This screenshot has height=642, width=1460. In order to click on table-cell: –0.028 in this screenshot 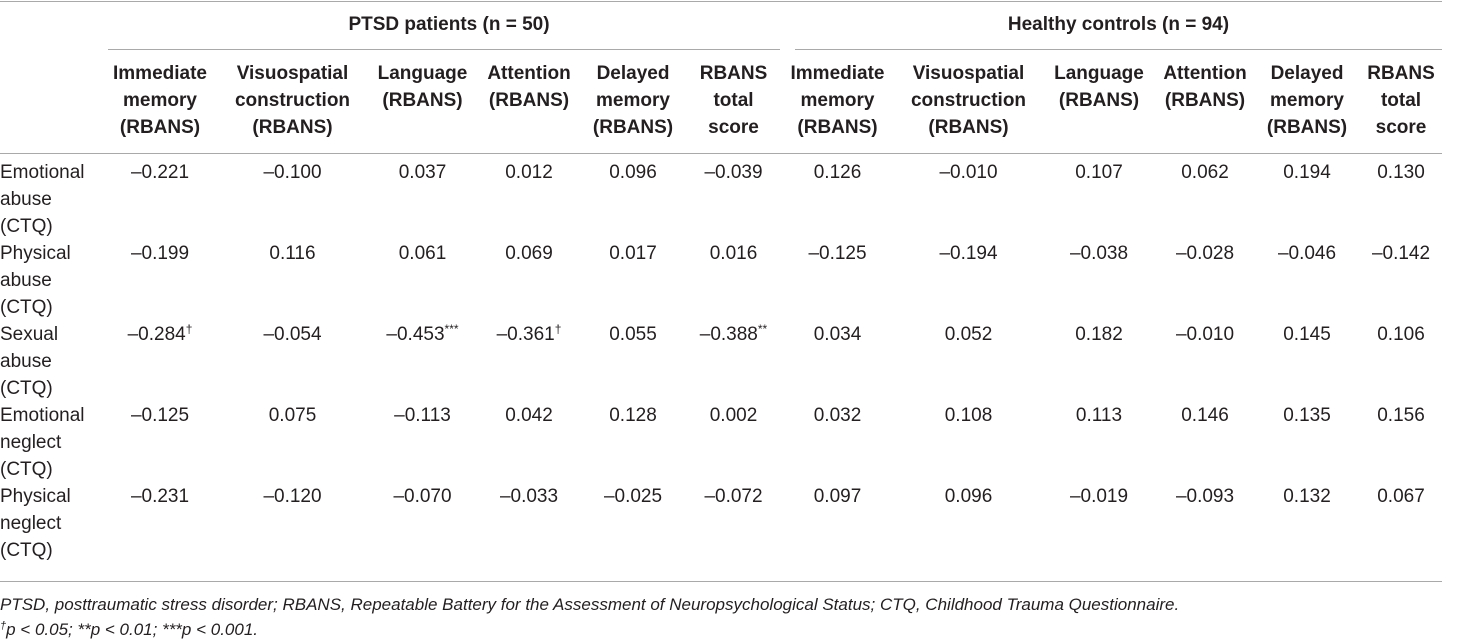, I will do `click(1205, 280)`.